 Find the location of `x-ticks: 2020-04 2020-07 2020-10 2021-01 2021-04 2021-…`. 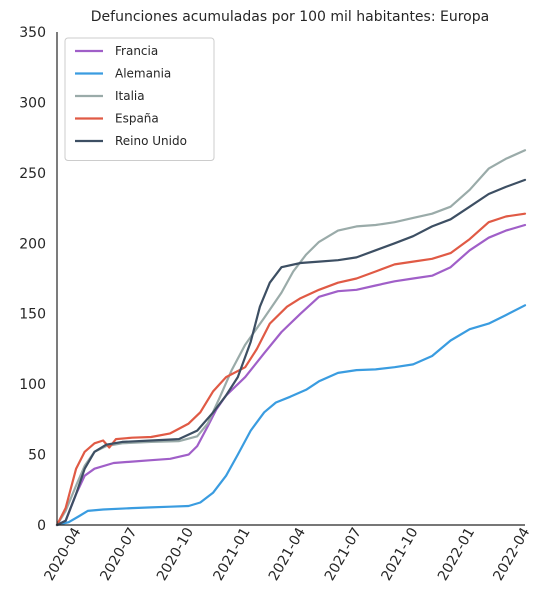

x-ticks: 2020-04 2020-07 2020-10 2021-01 2021-04 2021-… is located at coordinates (287, 554).